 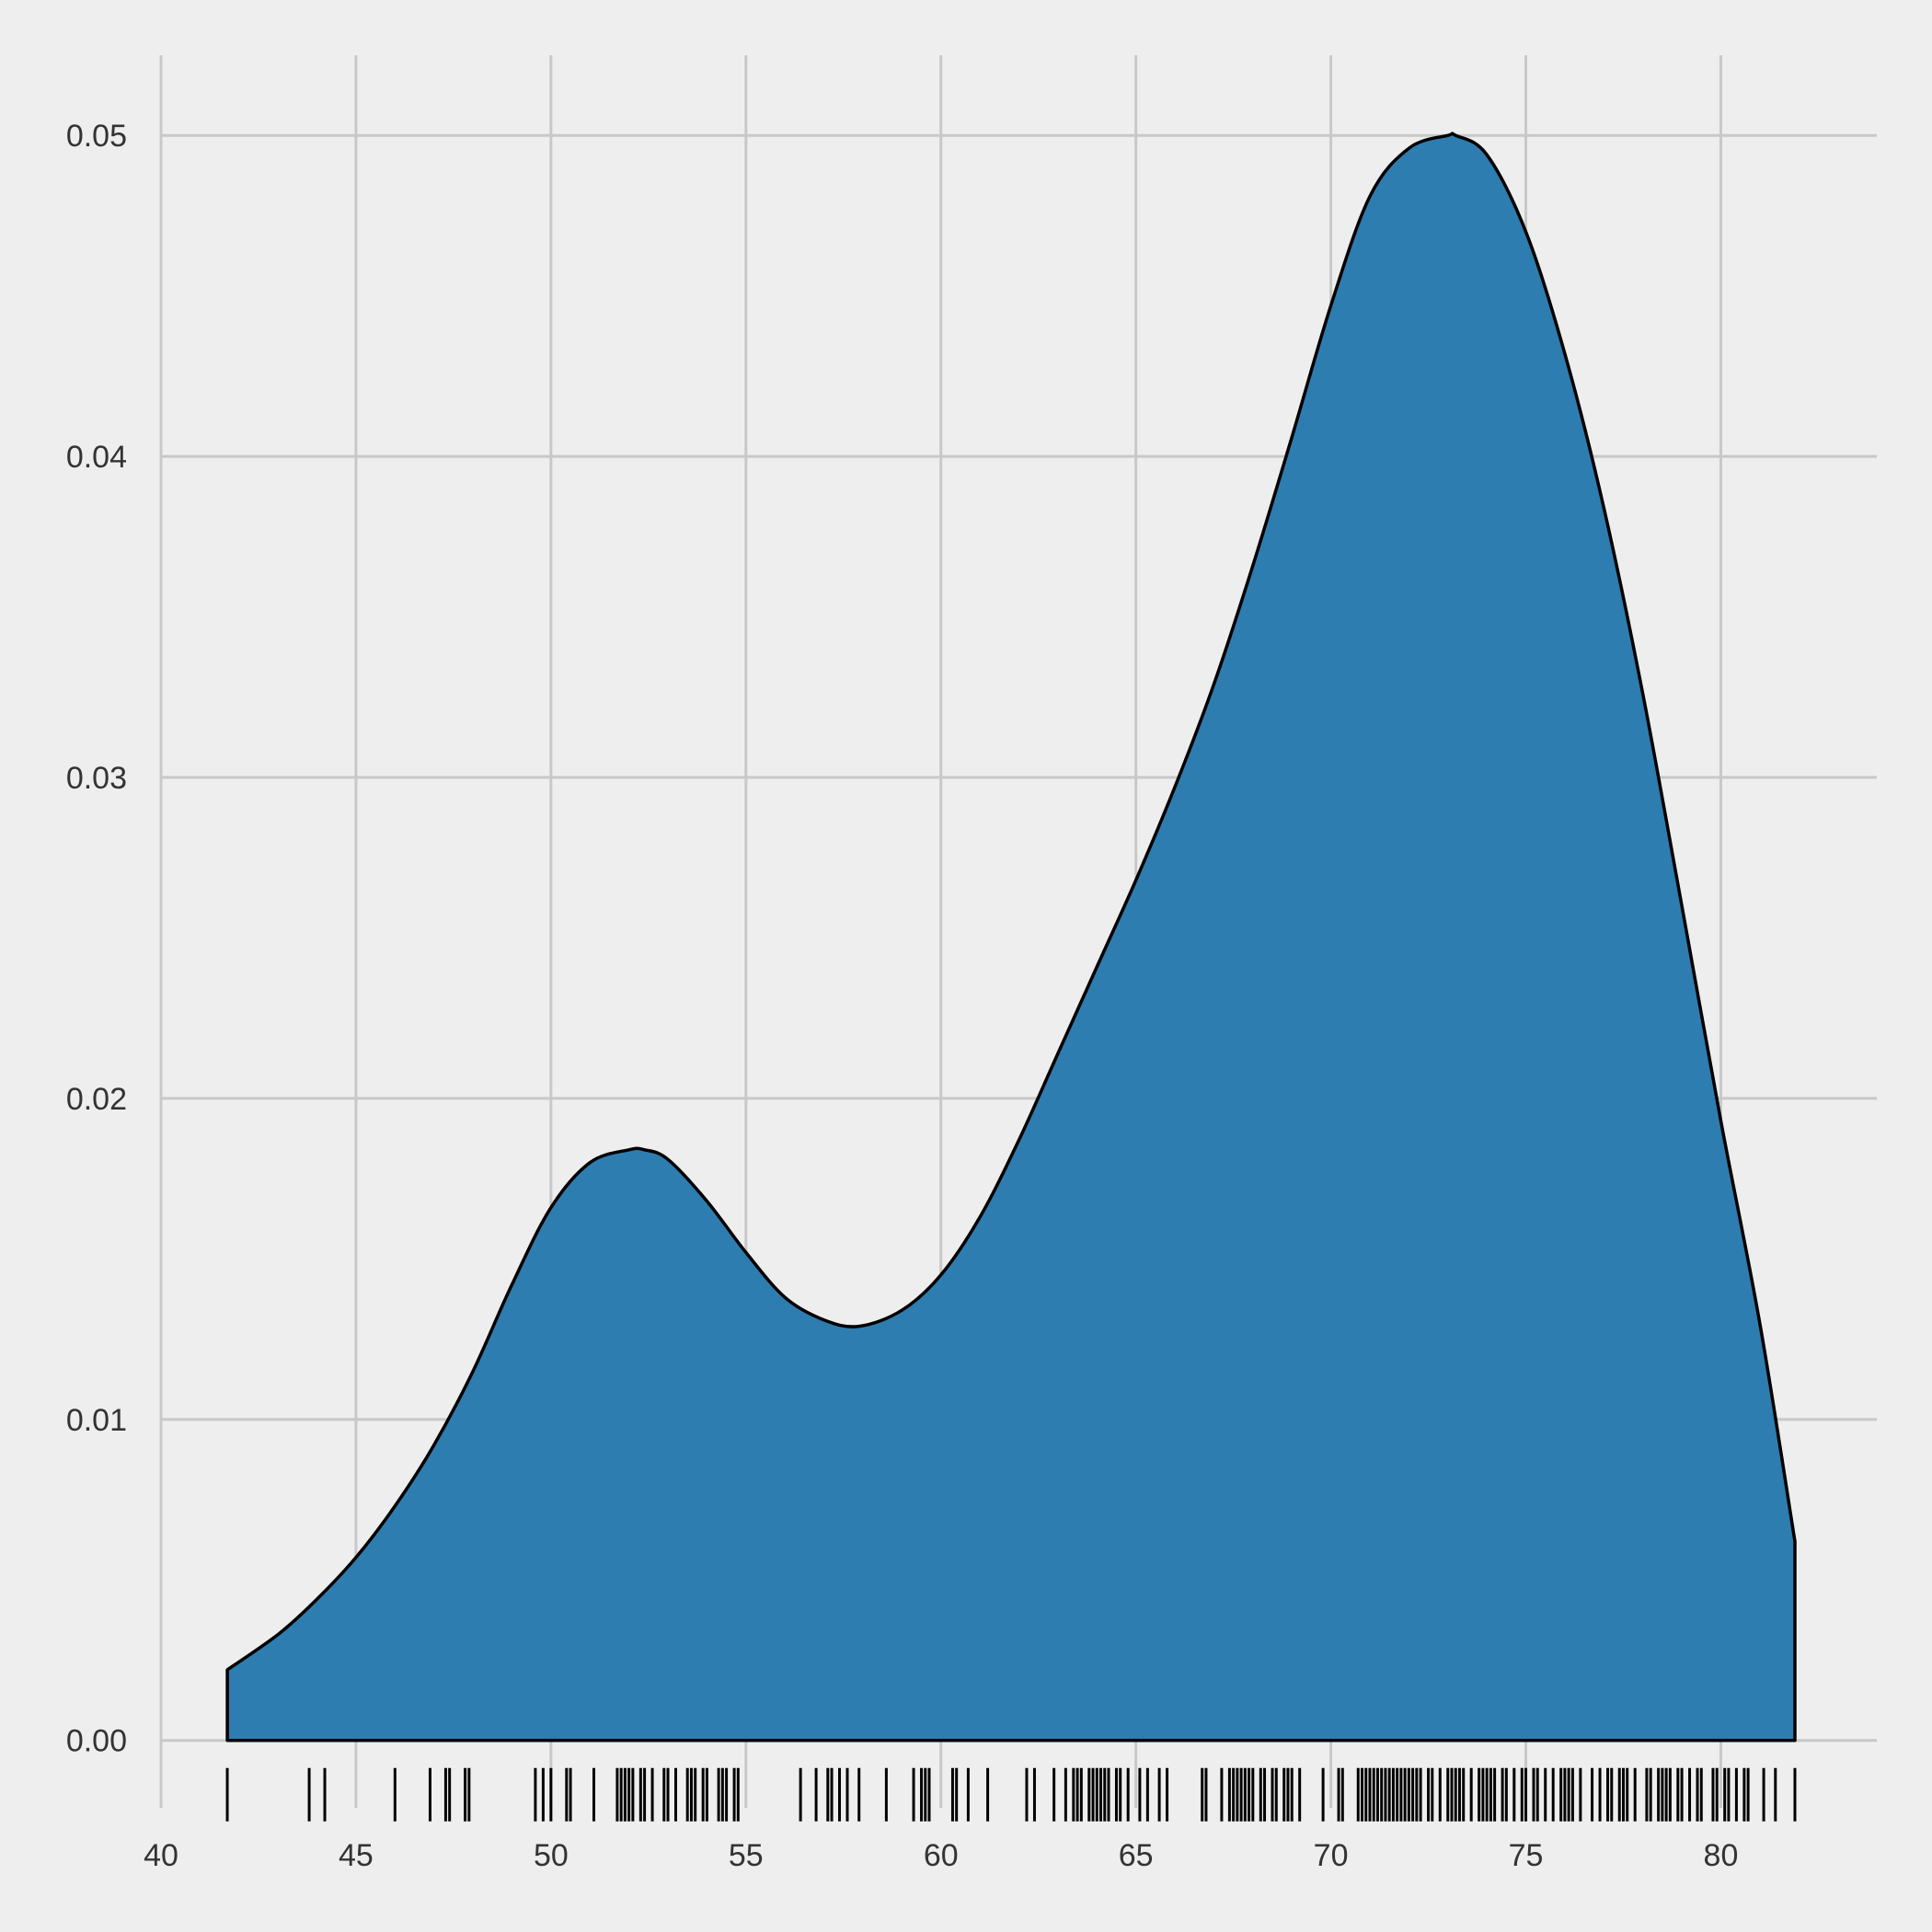 I want to click on x-tick-label-7: 75, so click(x=1526, y=1855).